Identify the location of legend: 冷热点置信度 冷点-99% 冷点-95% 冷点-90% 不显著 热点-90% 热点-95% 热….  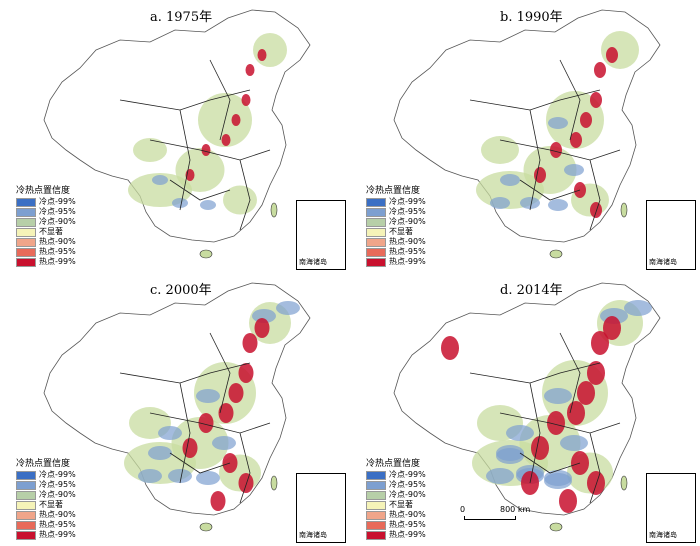
(396, 499).